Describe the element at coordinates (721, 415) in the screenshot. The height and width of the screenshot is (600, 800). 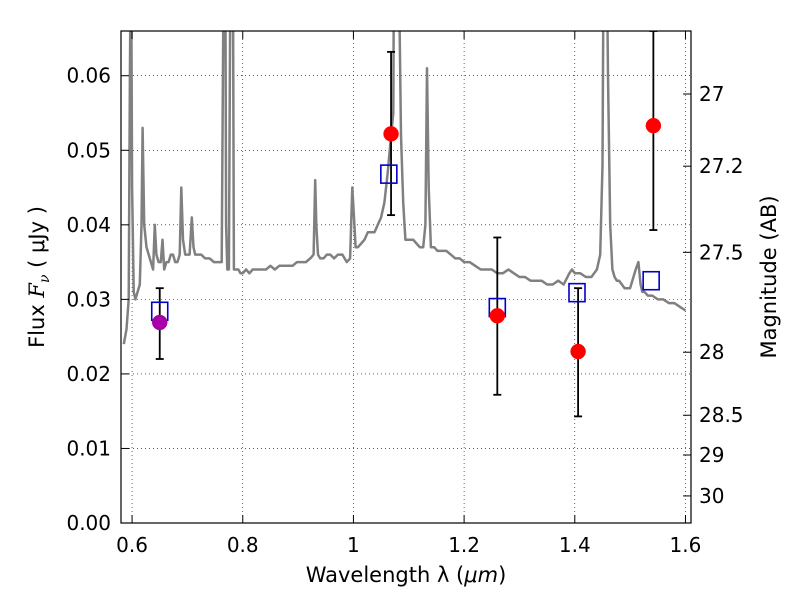
I see `magnitude-tick-label: 28.5` at that location.